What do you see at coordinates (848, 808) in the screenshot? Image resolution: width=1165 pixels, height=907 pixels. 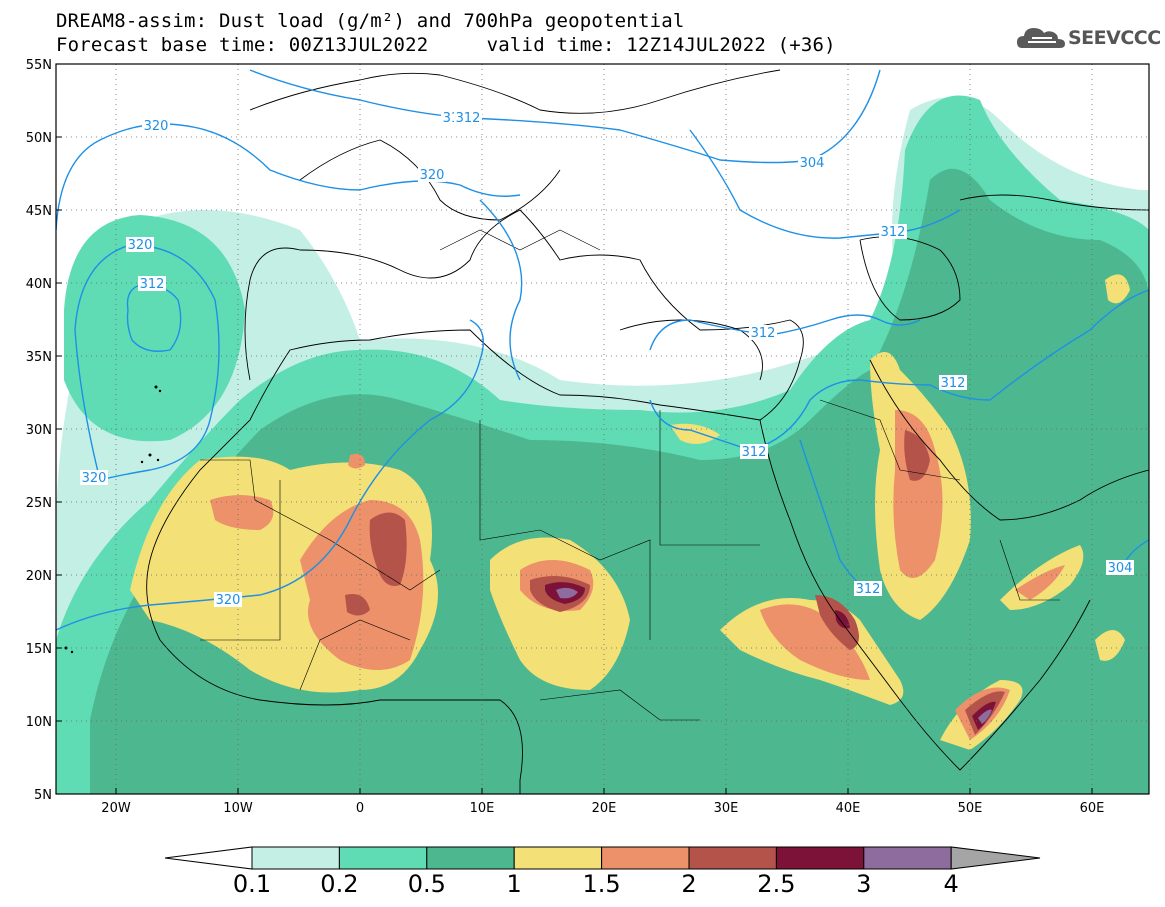 I see `lon-tick-label: 40E` at bounding box center [848, 808].